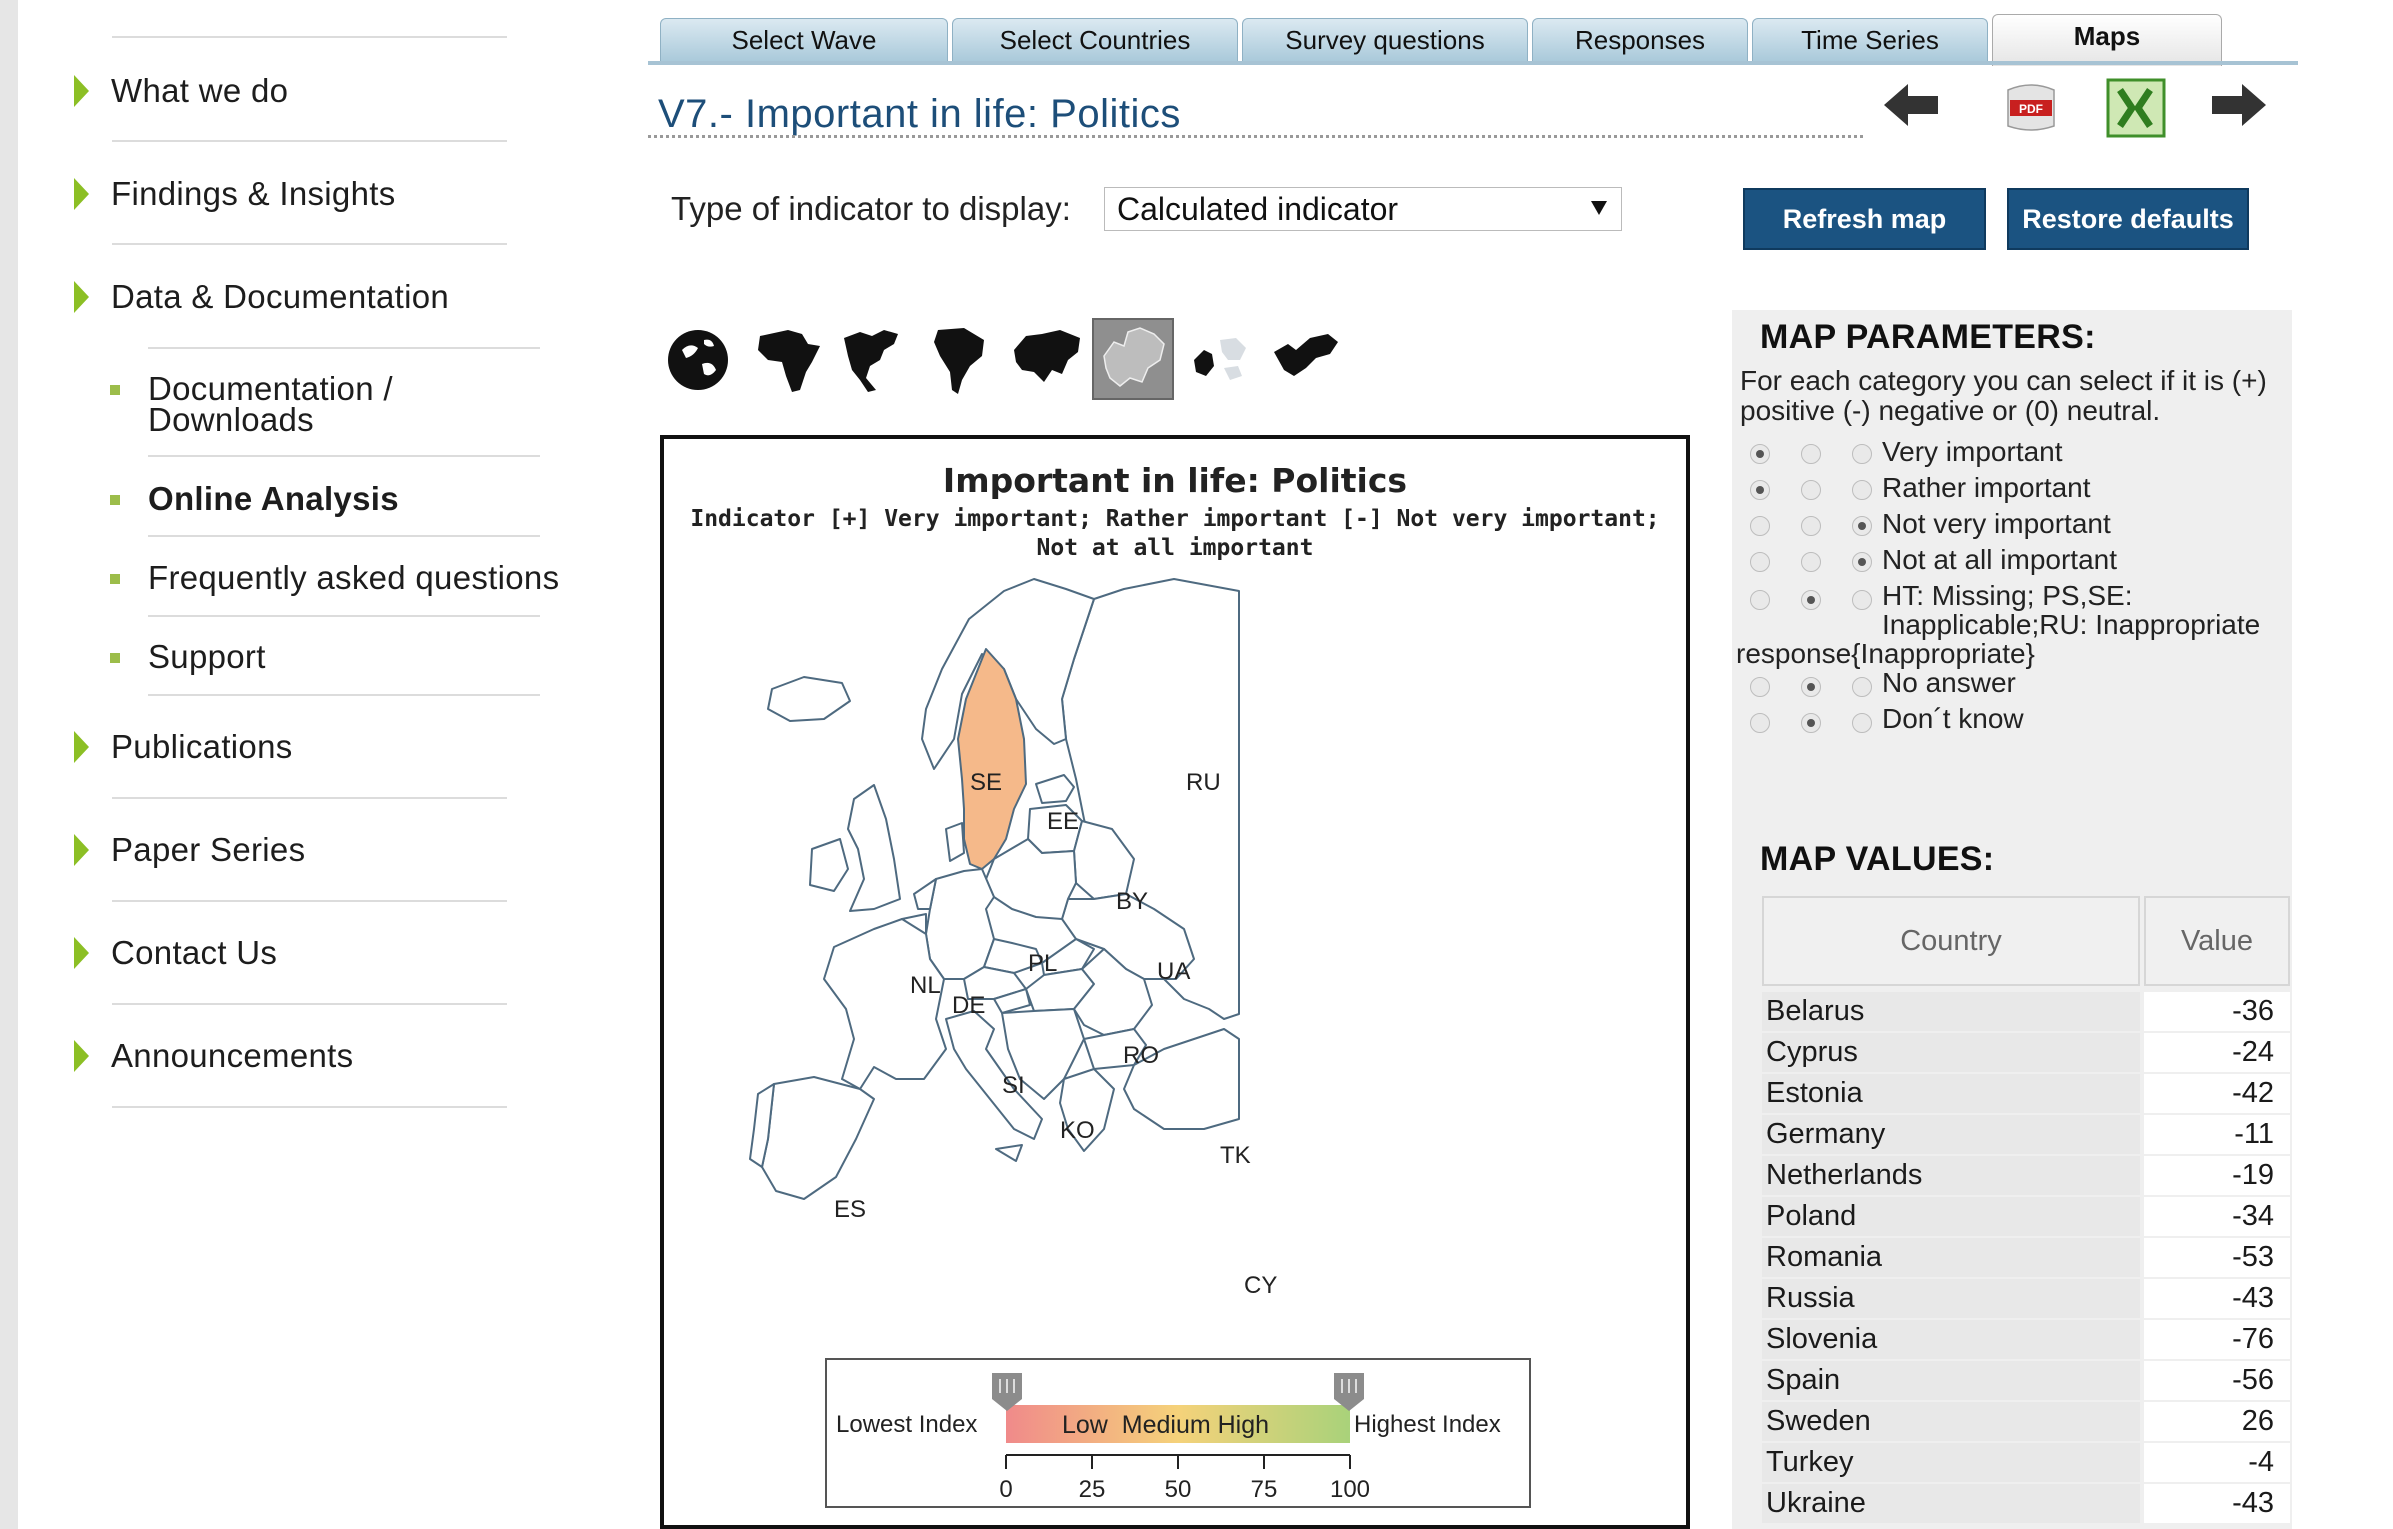 The height and width of the screenshot is (1529, 2393). What do you see at coordinates (354, 577) in the screenshot?
I see `sidebar-subitem-label: Frequently asked questions` at bounding box center [354, 577].